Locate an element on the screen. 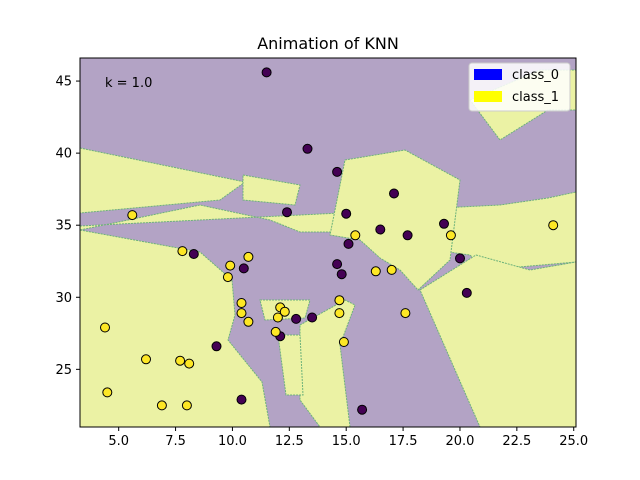 The height and width of the screenshot is (480, 640). x-axis: 5.0 7.5 10.0 12.5 15.0 17.5 20.0 22.5 25.0 is located at coordinates (348, 438).